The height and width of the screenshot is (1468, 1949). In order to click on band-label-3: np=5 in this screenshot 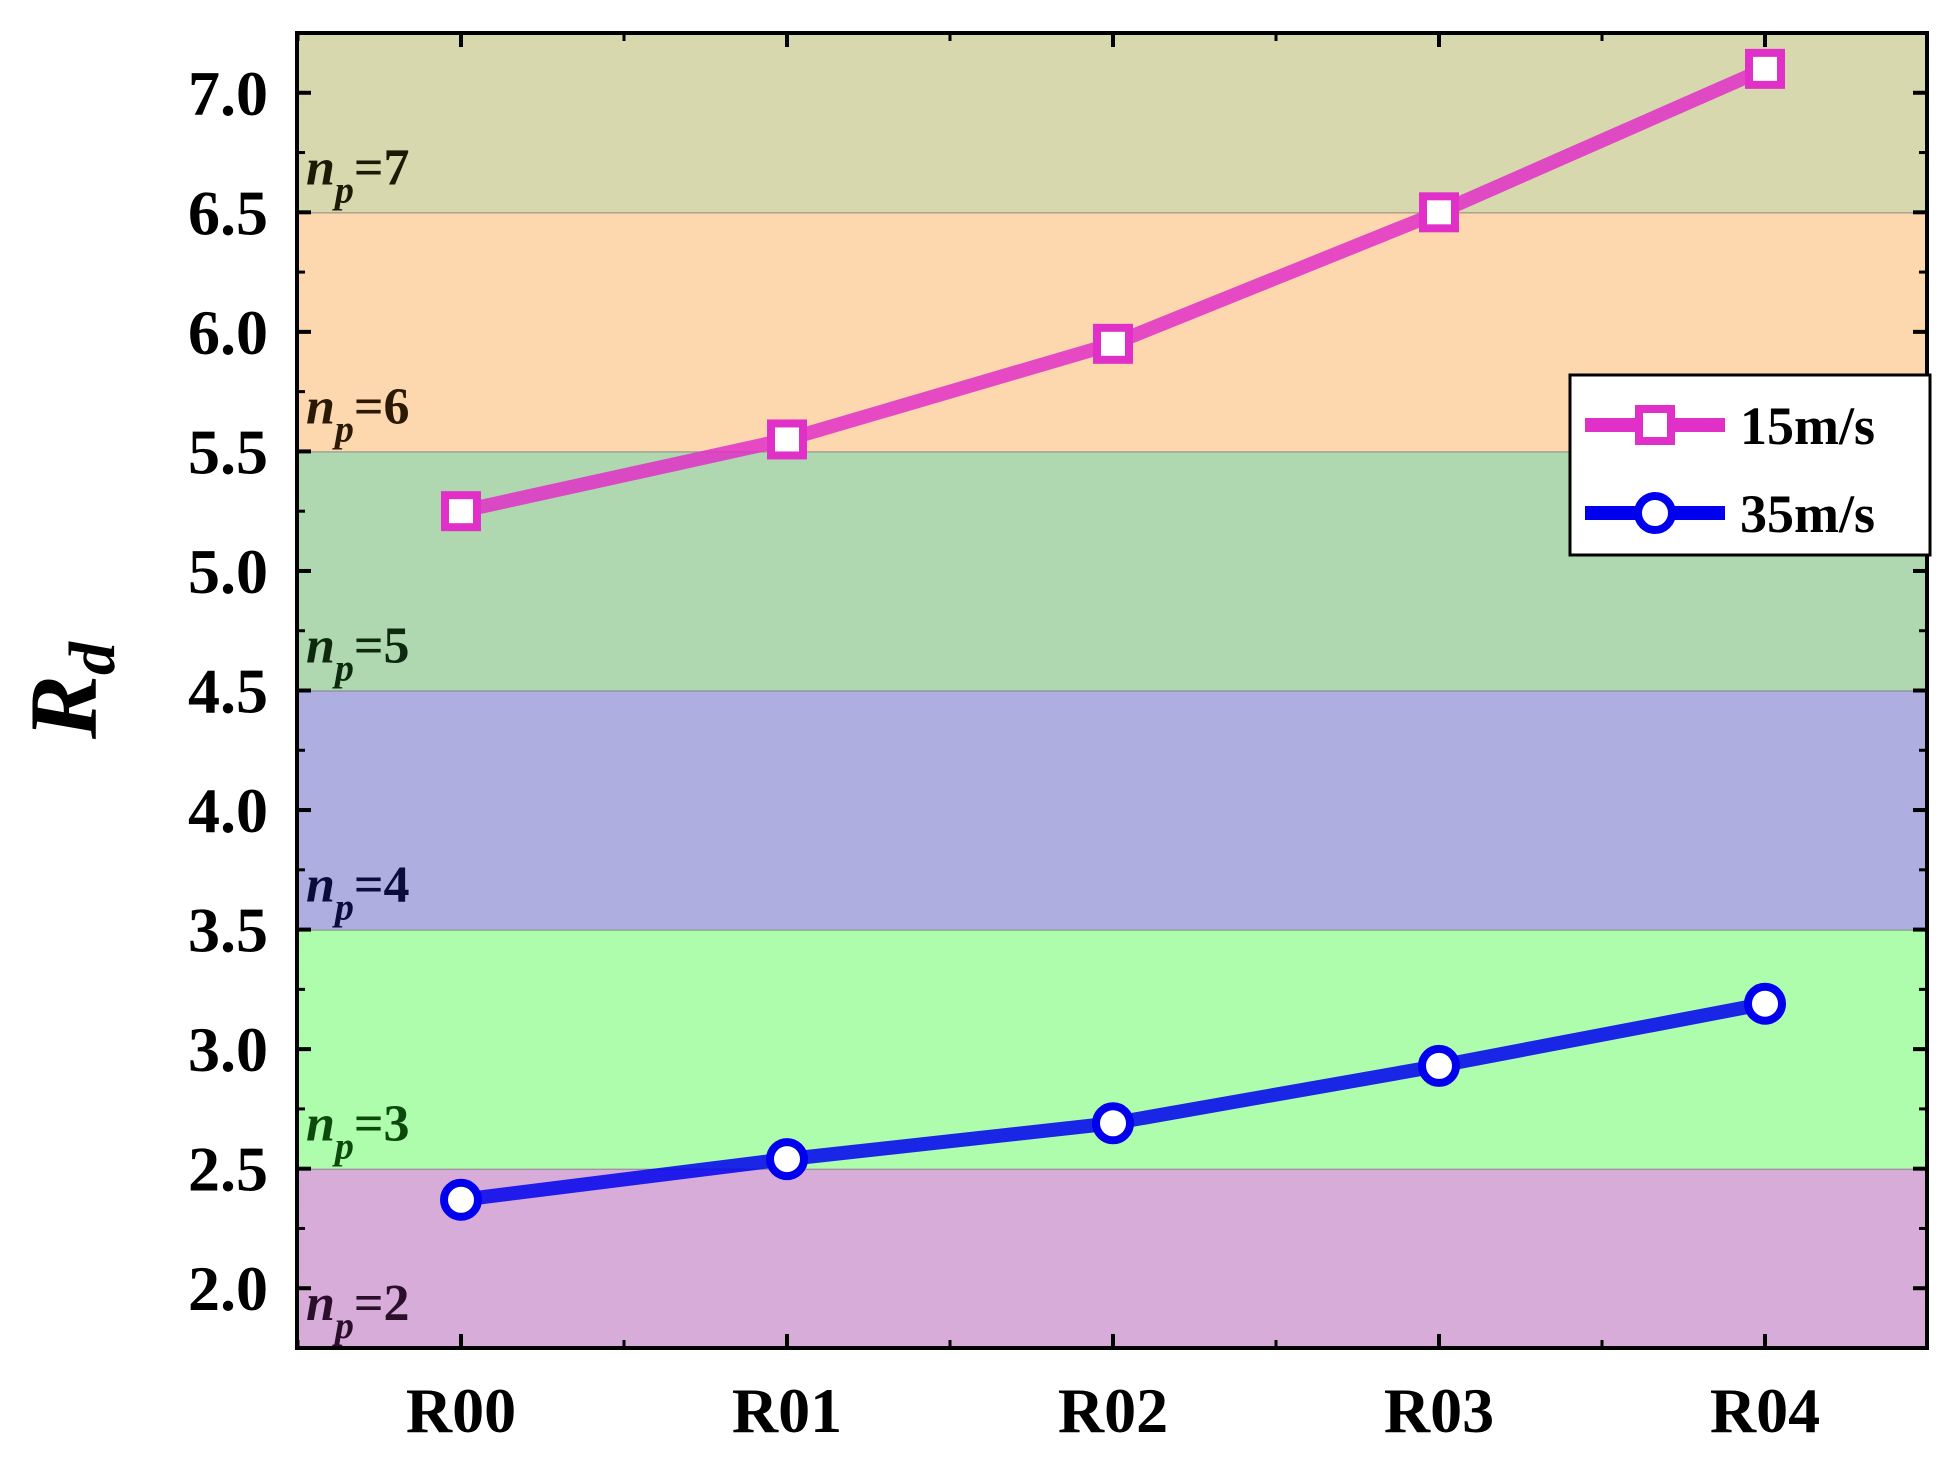, I will do `click(358, 654)`.